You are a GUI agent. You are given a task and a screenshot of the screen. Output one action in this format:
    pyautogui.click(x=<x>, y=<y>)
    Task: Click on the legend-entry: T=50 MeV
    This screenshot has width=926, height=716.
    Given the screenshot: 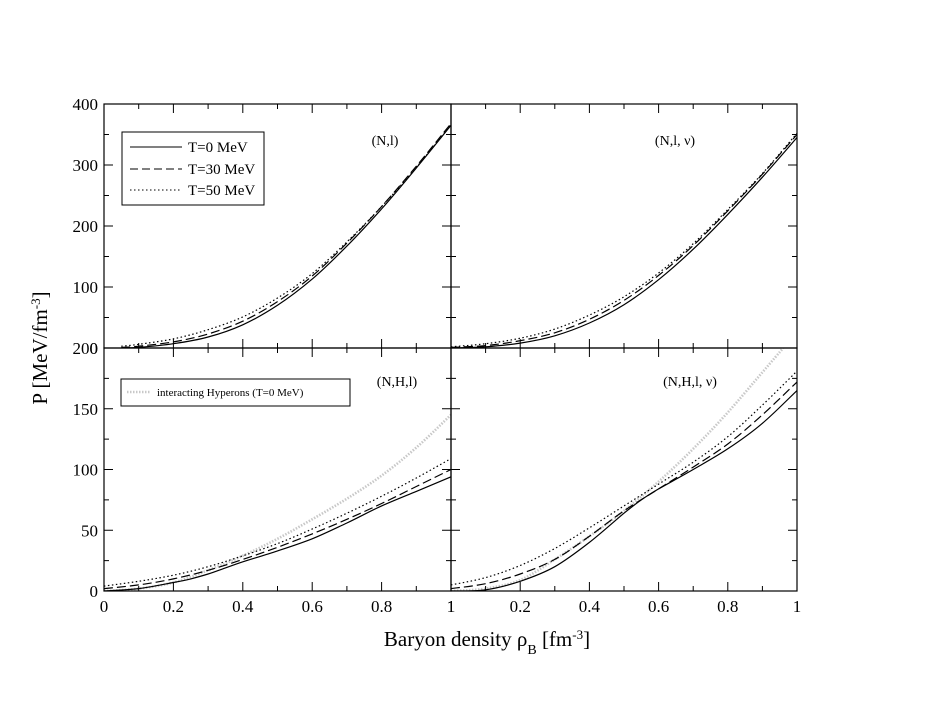 What is the action you would take?
    pyautogui.click(x=192, y=191)
    